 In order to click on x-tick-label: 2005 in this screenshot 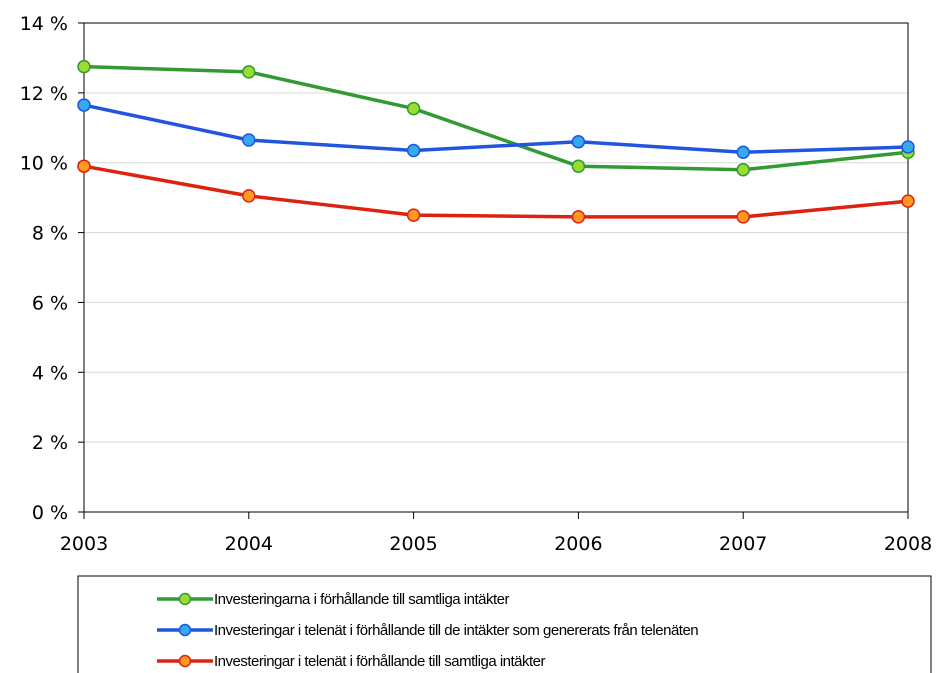, I will do `click(413, 544)`.